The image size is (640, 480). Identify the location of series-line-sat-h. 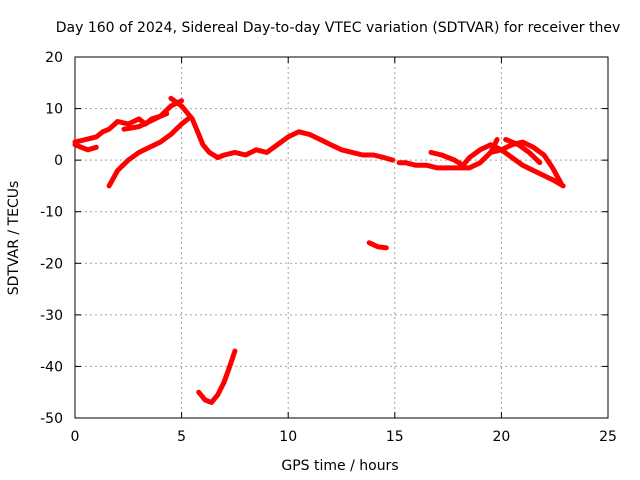
(527, 168).